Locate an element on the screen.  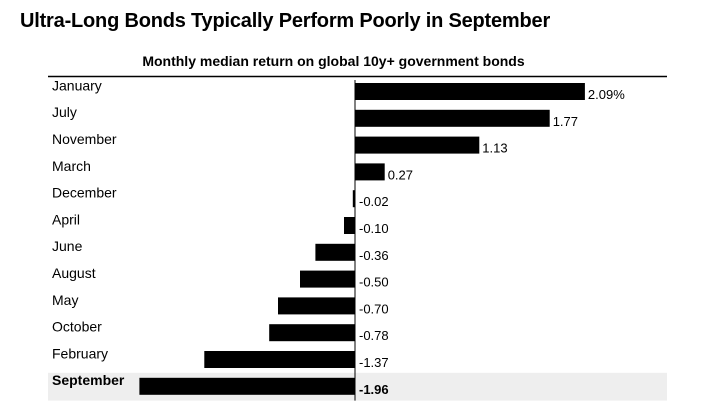
category-label-february: February is located at coordinates (80, 353).